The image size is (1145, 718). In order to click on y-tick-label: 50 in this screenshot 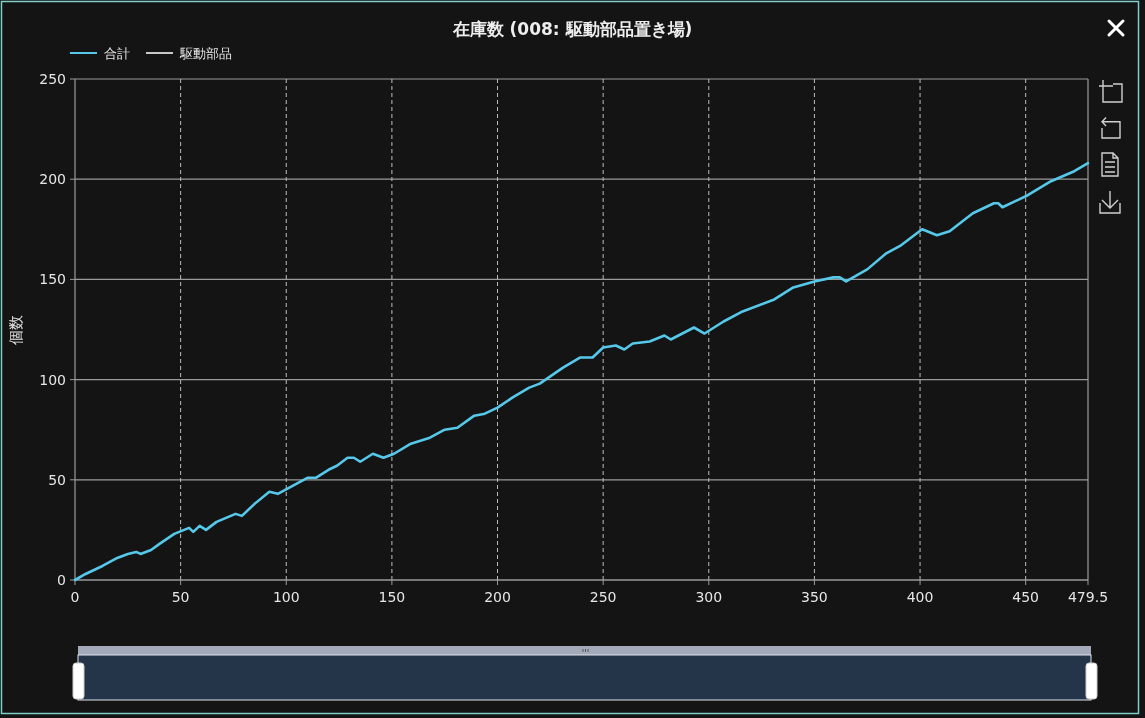, I will do `click(57, 479)`.